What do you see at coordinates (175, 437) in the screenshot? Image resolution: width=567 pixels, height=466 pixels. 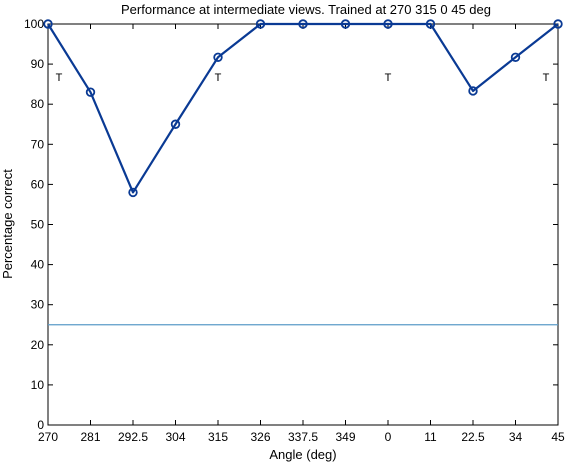 I see `x-tick-label: 304` at bounding box center [175, 437].